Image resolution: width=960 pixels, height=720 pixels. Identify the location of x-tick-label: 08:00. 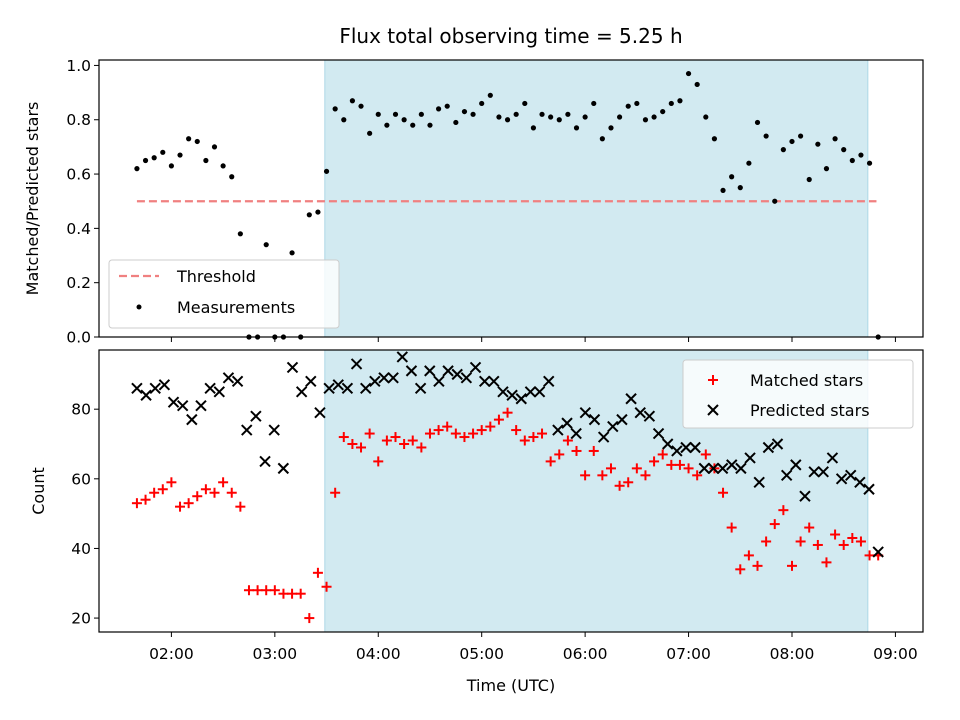
(792, 654).